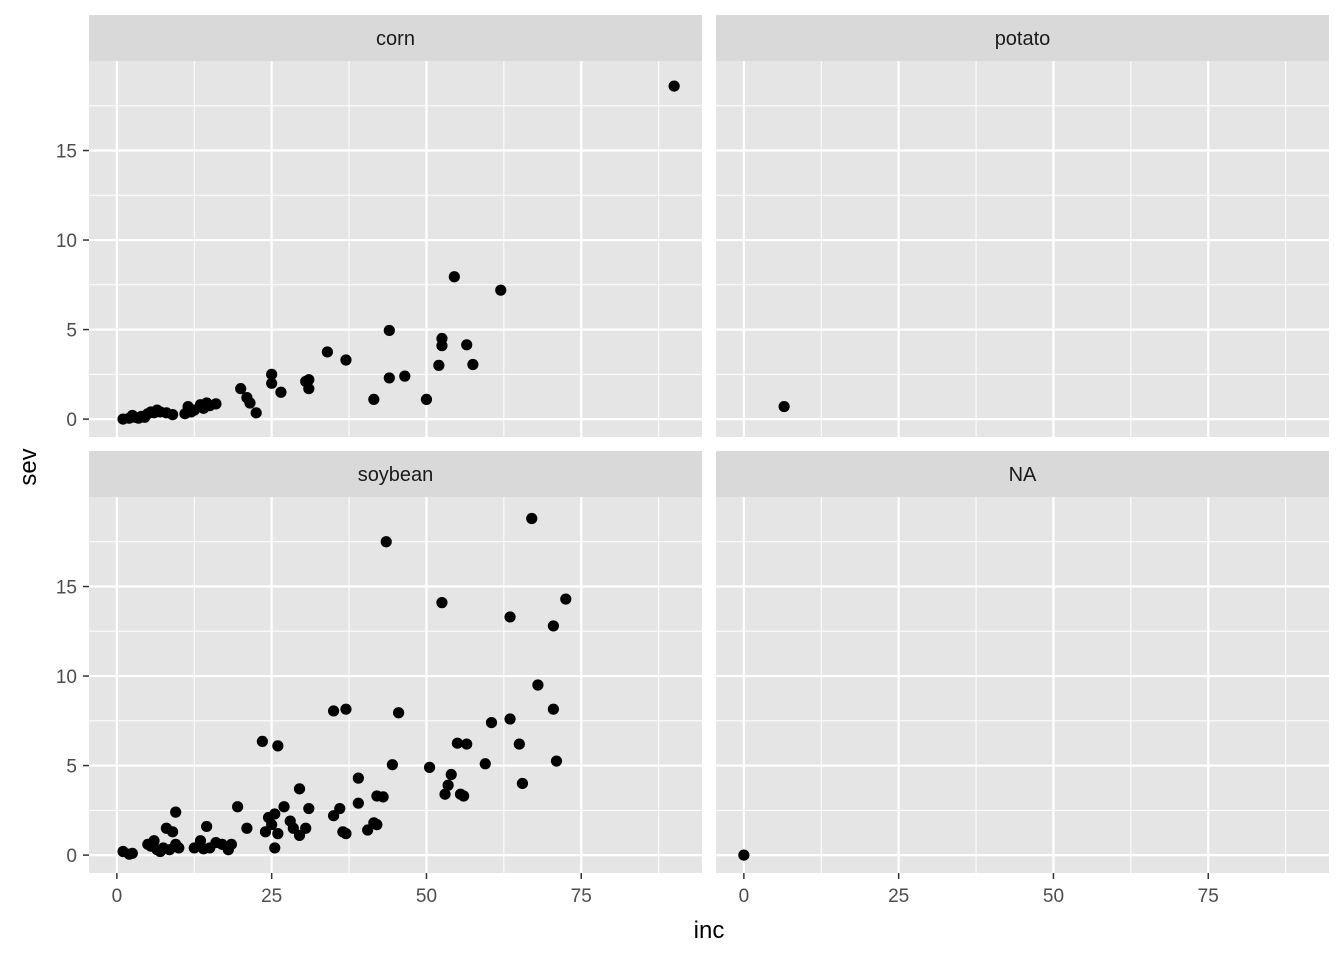 This screenshot has width=1344, height=960. Describe the element at coordinates (66, 241) in the screenshot. I see `y-tick-label: 10` at that location.